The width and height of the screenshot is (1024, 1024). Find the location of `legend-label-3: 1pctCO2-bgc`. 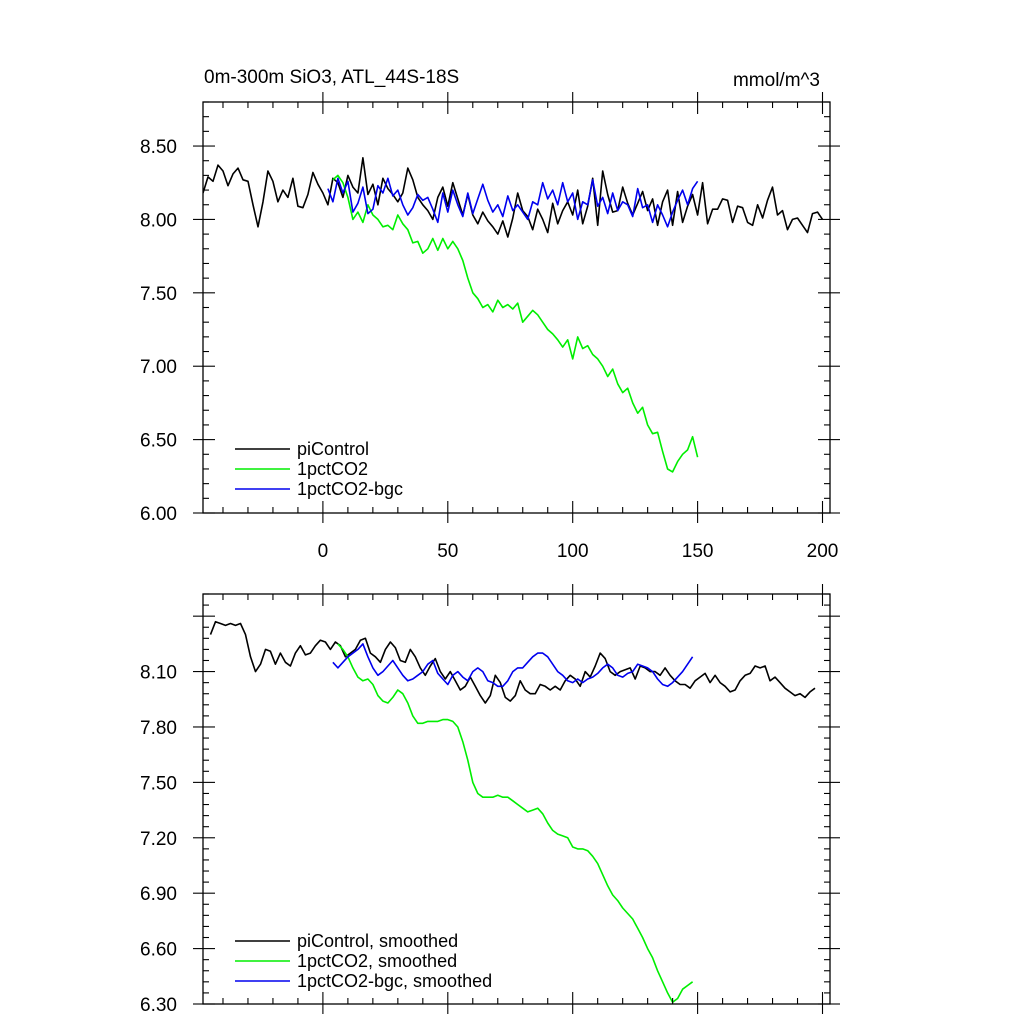

legend-label-3: 1pctCO2-bgc is located at coordinates (350, 489).